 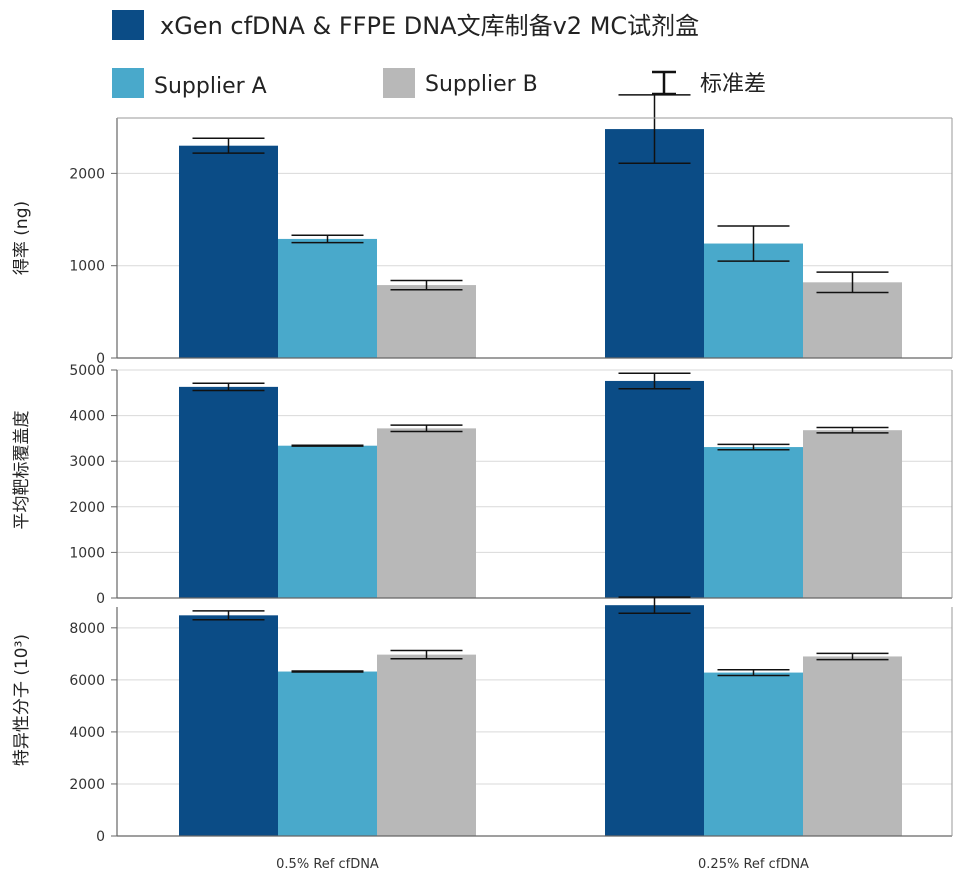 What do you see at coordinates (87, 462) in the screenshot?
I see `y-tick-label: 3000` at bounding box center [87, 462].